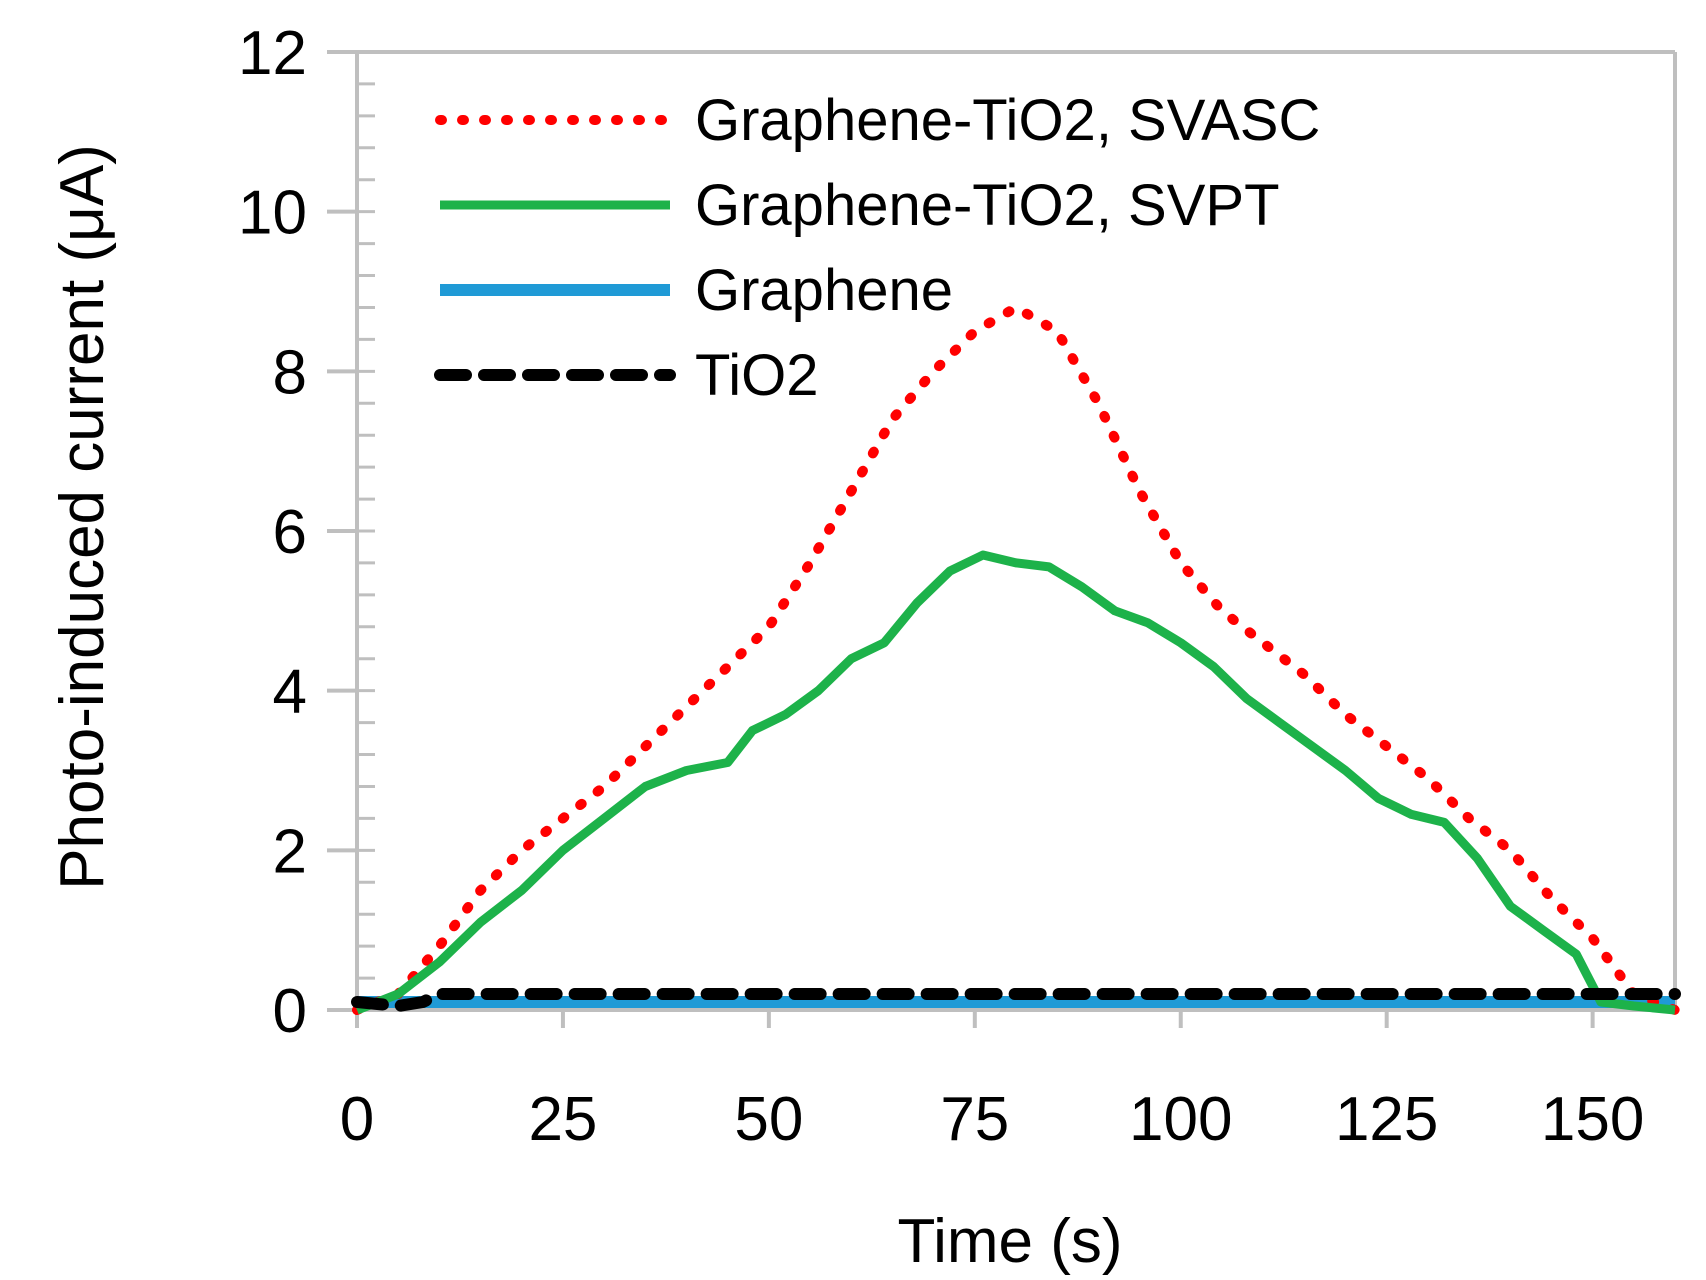 This screenshot has height=1280, width=1706. Describe the element at coordinates (1592, 1119) in the screenshot. I see `x-tick-label: 150` at that location.